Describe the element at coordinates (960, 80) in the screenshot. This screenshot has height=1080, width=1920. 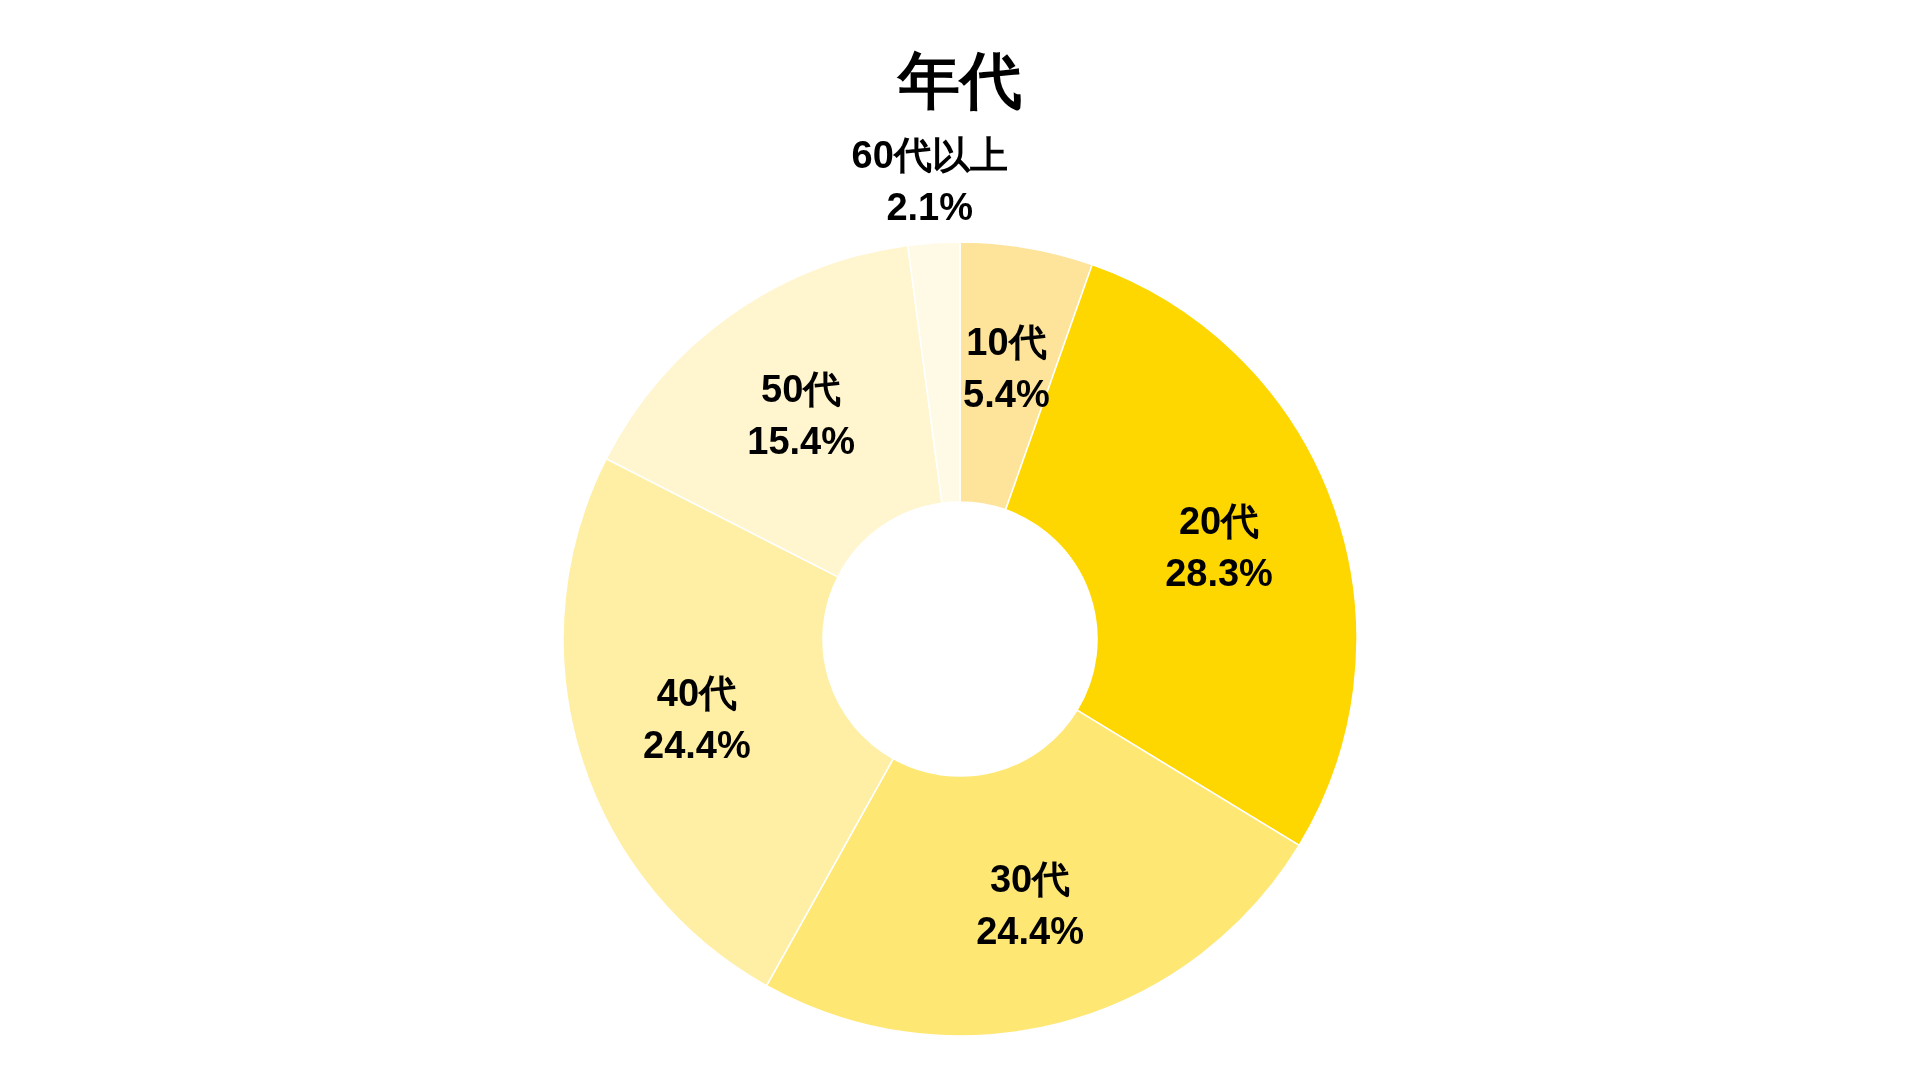
I see `title: 年代` at that location.